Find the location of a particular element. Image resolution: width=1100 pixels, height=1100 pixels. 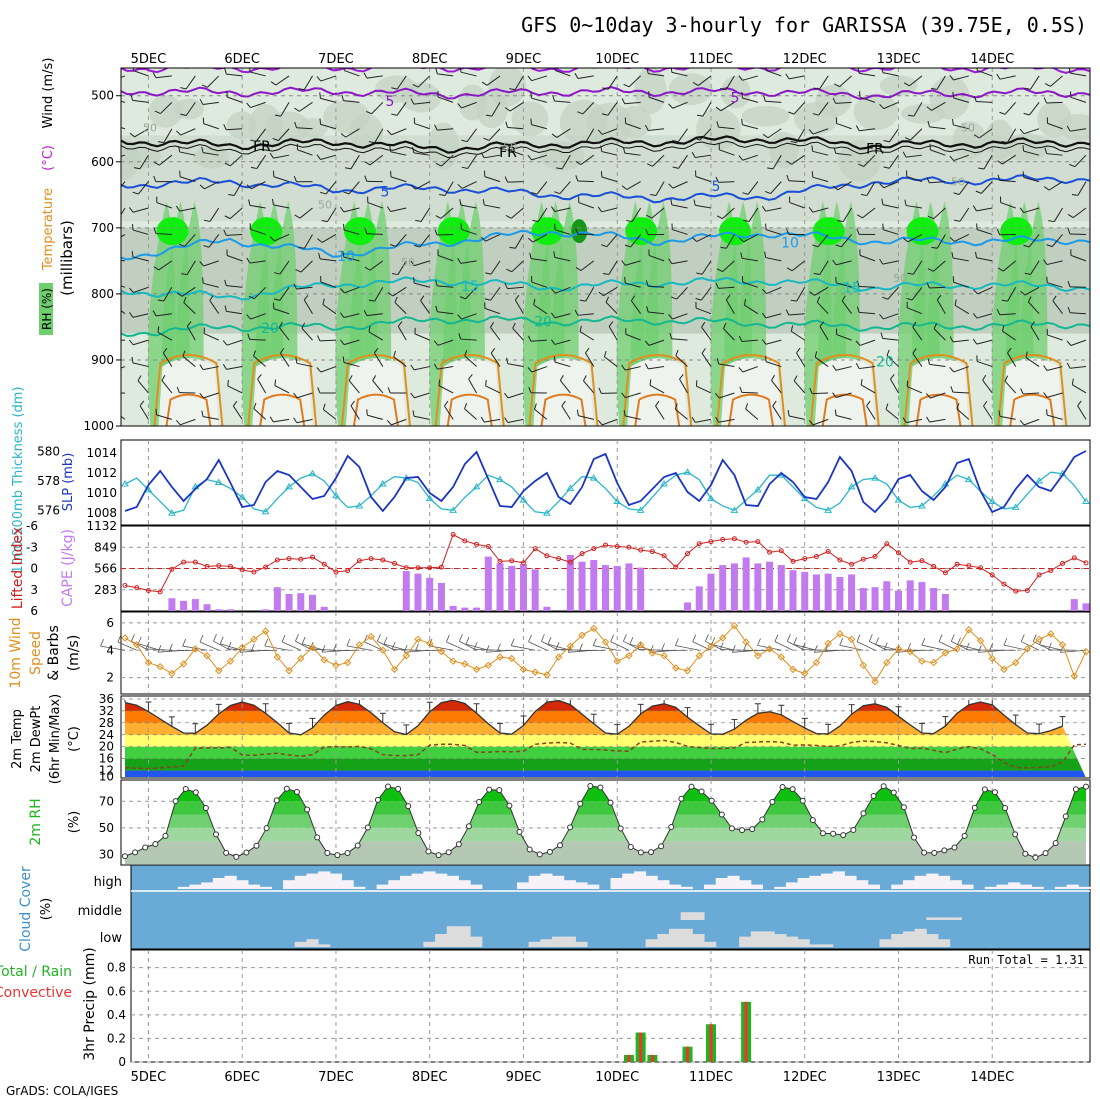

rh-contour-label: 50 is located at coordinates (150, 127).